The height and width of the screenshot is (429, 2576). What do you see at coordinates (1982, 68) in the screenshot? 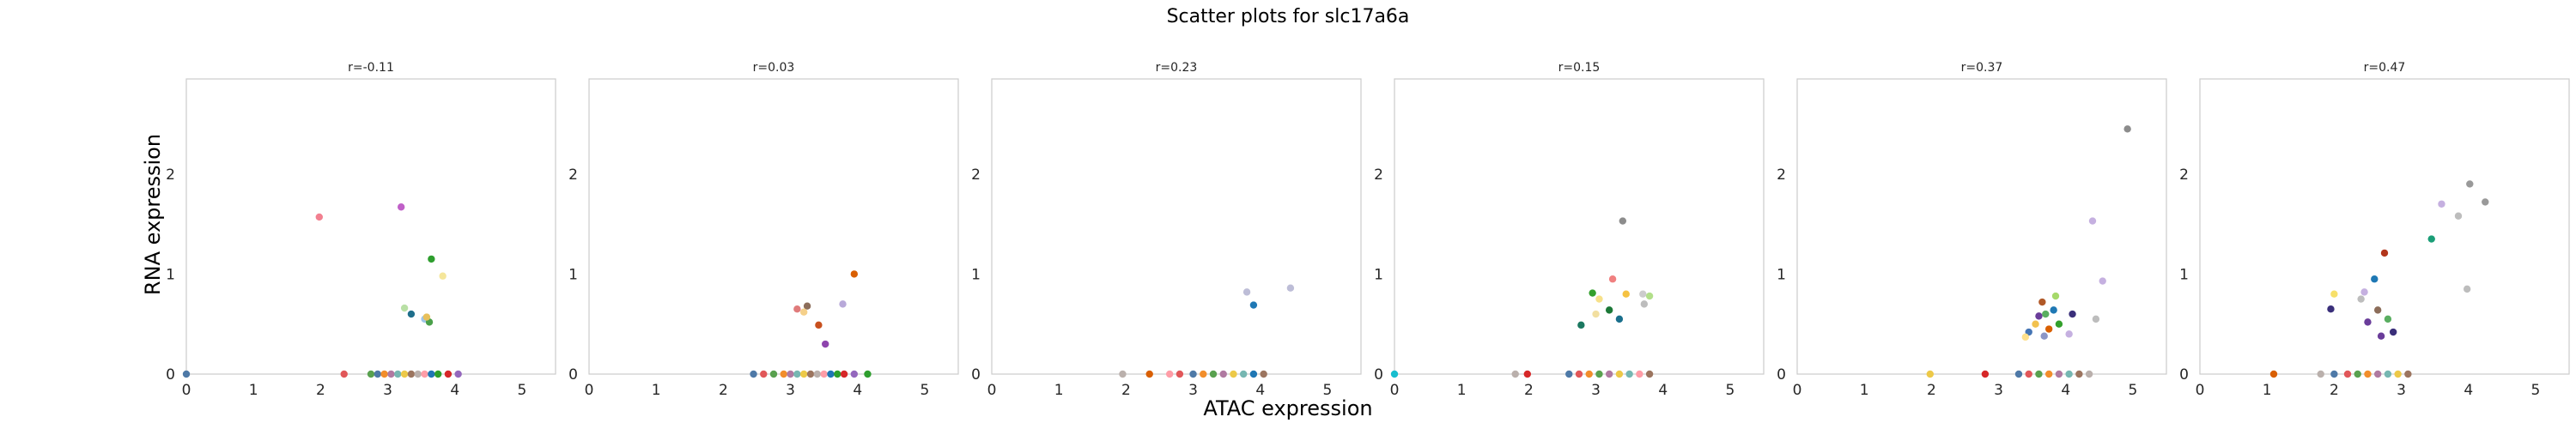
I see `panel-title: r=0.37` at bounding box center [1982, 68].